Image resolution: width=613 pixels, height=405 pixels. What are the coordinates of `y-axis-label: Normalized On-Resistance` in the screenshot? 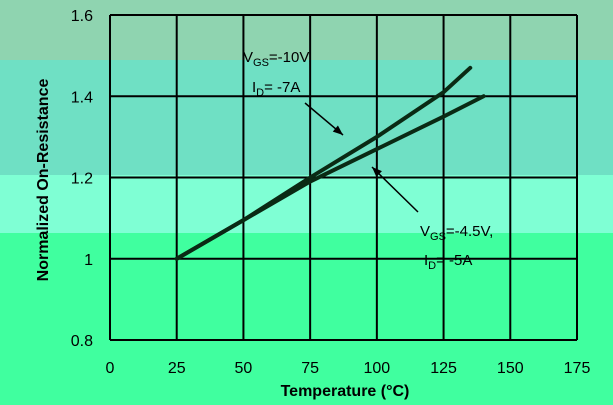 It's located at (43, 180).